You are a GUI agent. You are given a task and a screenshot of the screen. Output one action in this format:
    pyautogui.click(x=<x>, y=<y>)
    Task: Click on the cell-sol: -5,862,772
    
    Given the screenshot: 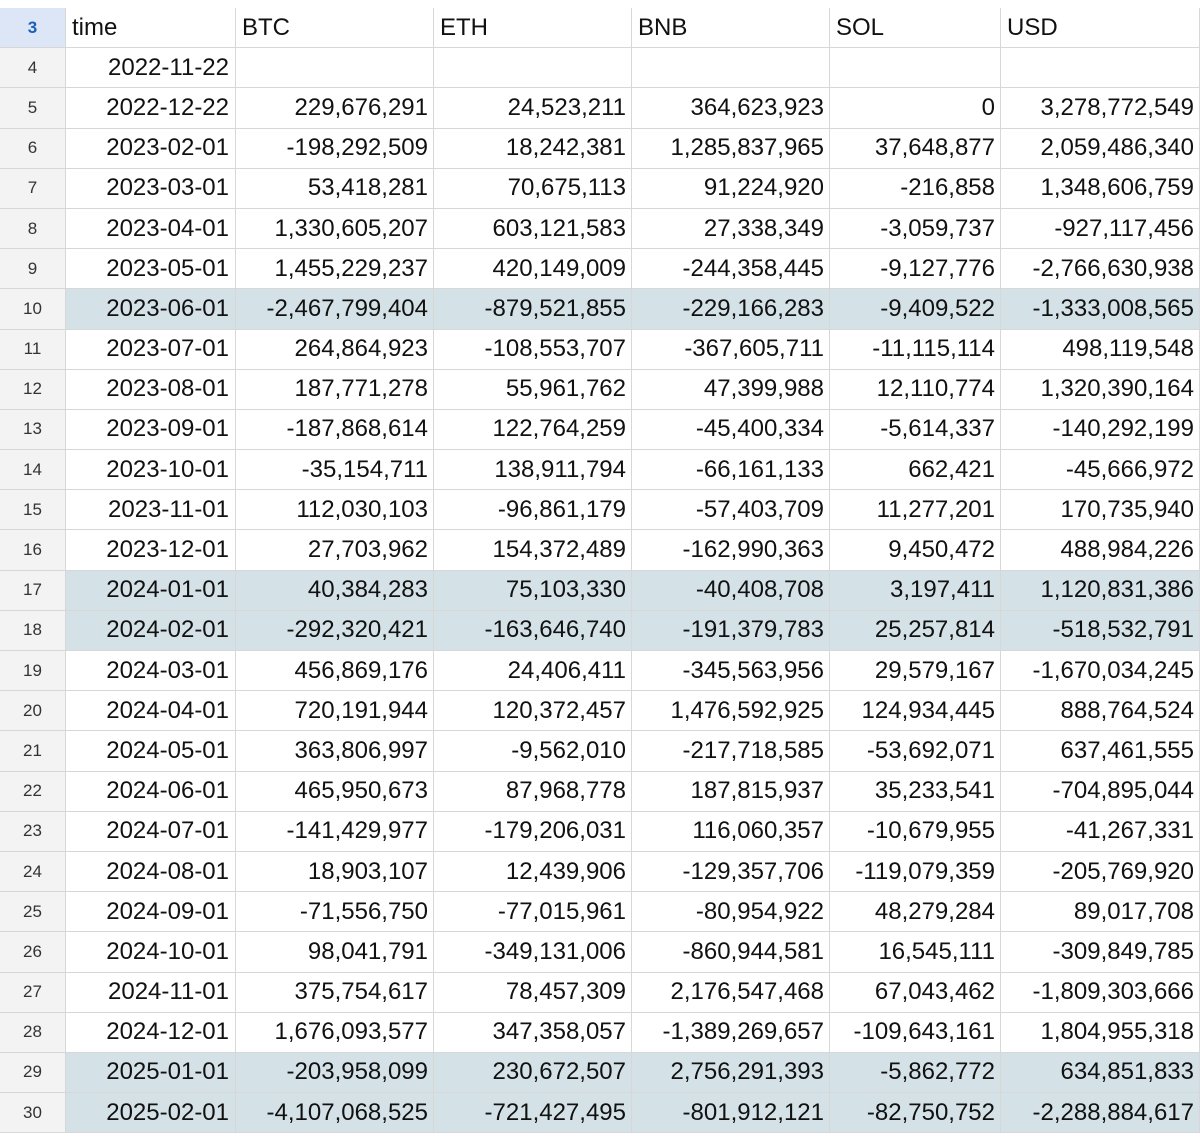 What is the action you would take?
    pyautogui.click(x=915, y=1072)
    